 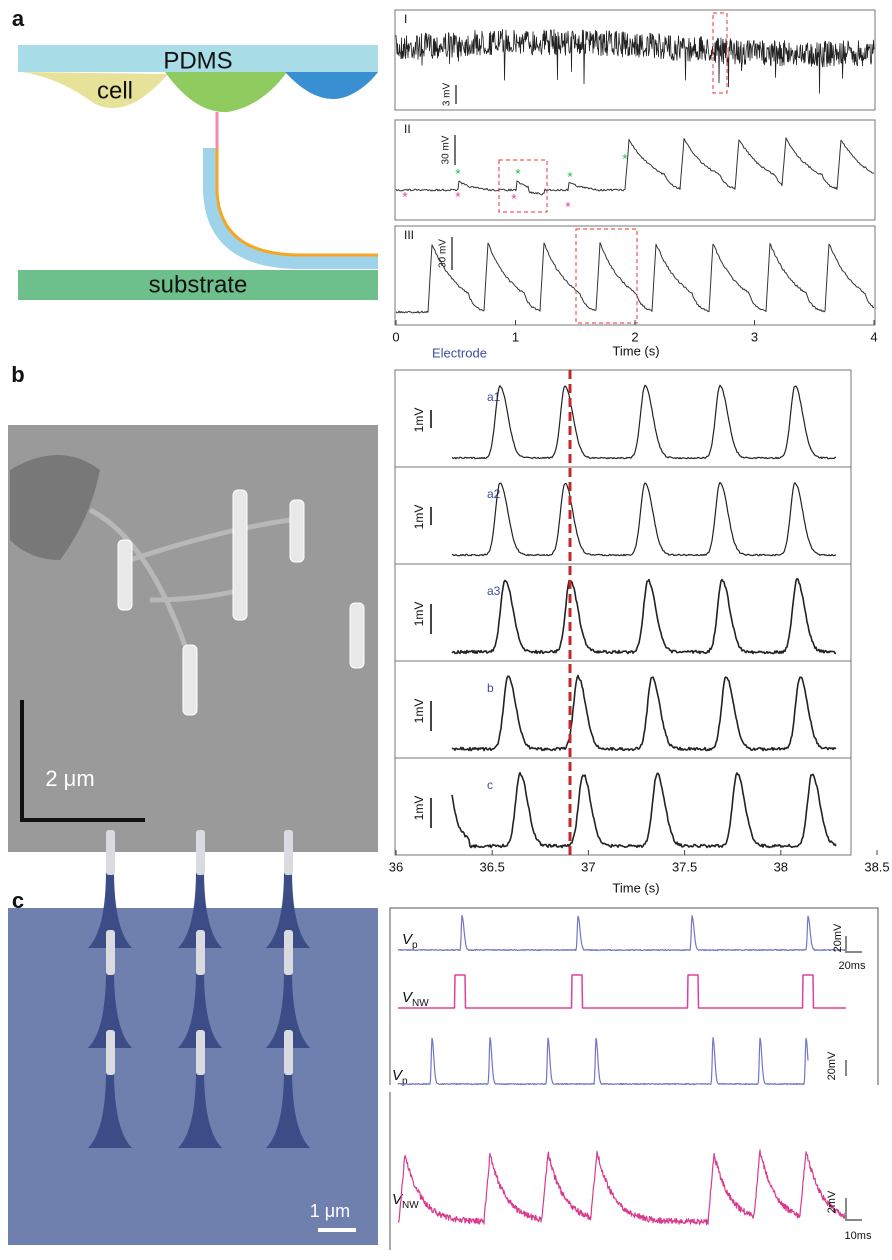 I want to click on x-tick-label: 37.5, so click(x=684, y=866).